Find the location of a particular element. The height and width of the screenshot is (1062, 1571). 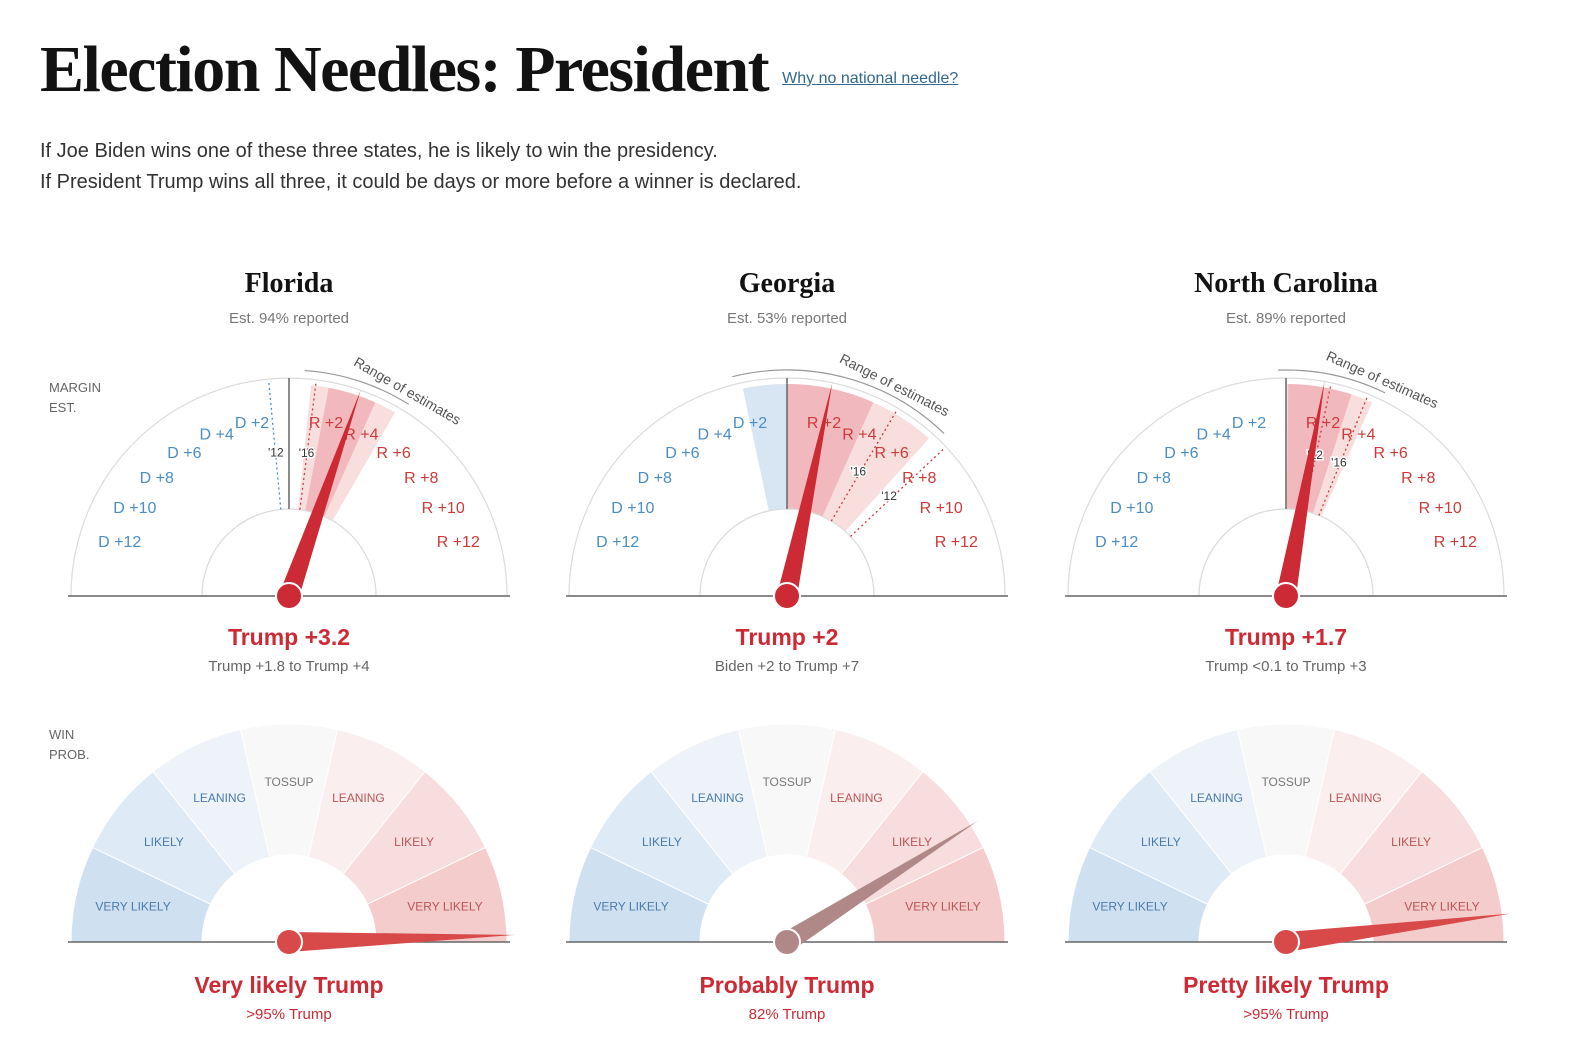

win-outcome-label: Very likely Trump is located at coordinates (288, 985).